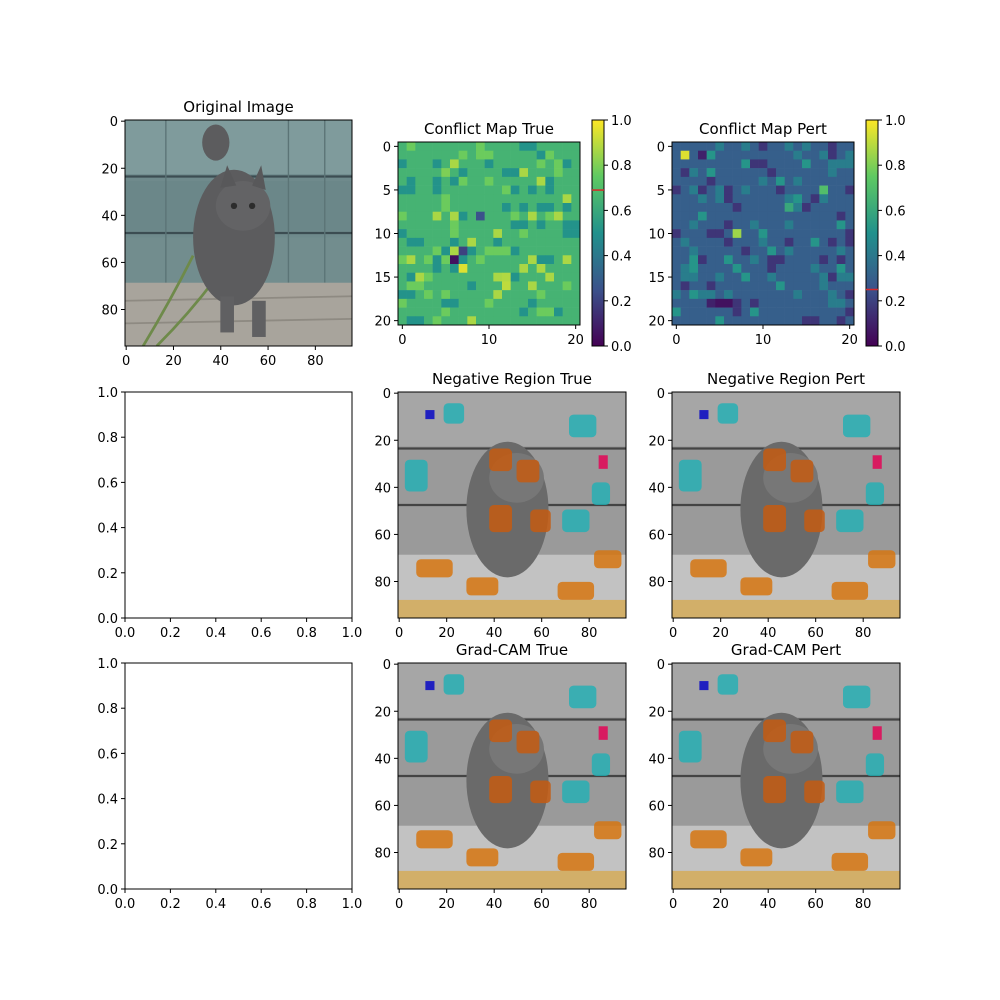  What do you see at coordinates (621, 121) in the screenshot?
I see `colorbar-tick-label: 1.0` at bounding box center [621, 121].